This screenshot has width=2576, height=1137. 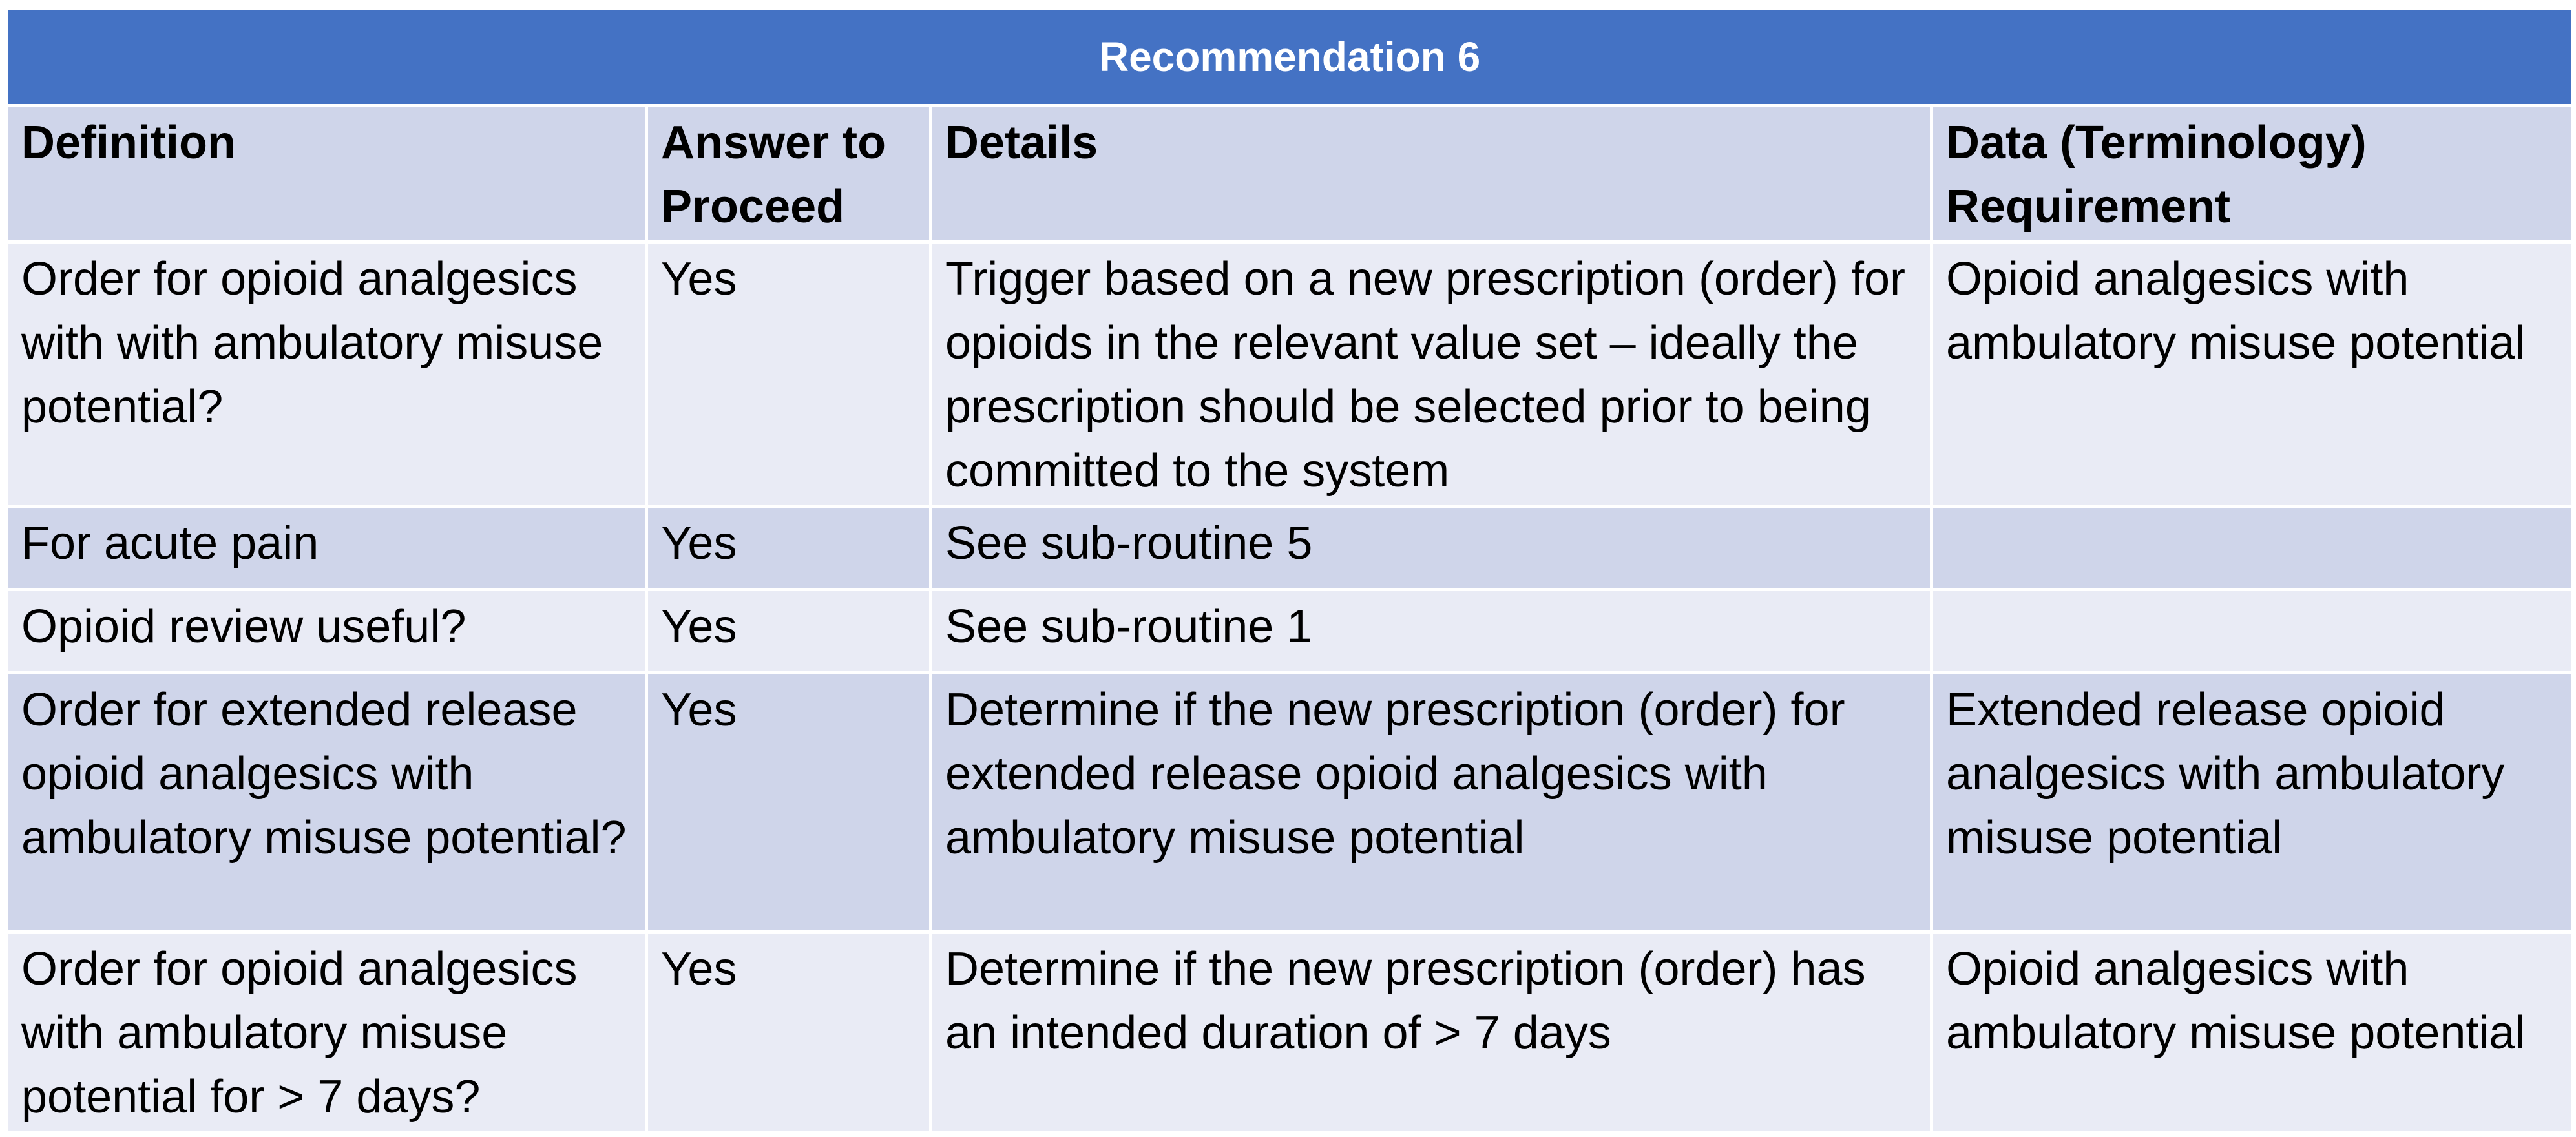 What do you see at coordinates (1431, 631) in the screenshot?
I see `details-cell: See sub-routine 1` at bounding box center [1431, 631].